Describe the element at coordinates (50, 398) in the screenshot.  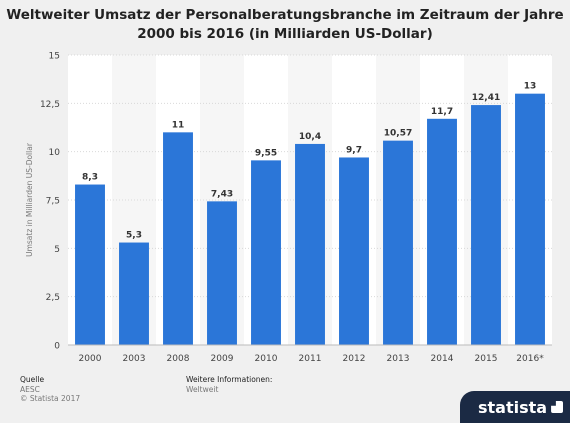
I see `copyright-text: © Statista 2017` at that location.